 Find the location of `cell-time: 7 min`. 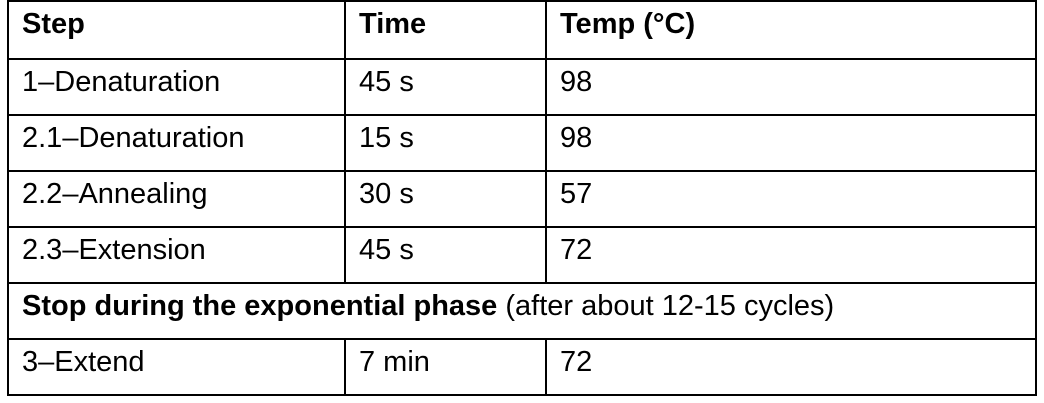

cell-time: 7 min is located at coordinates (445, 367).